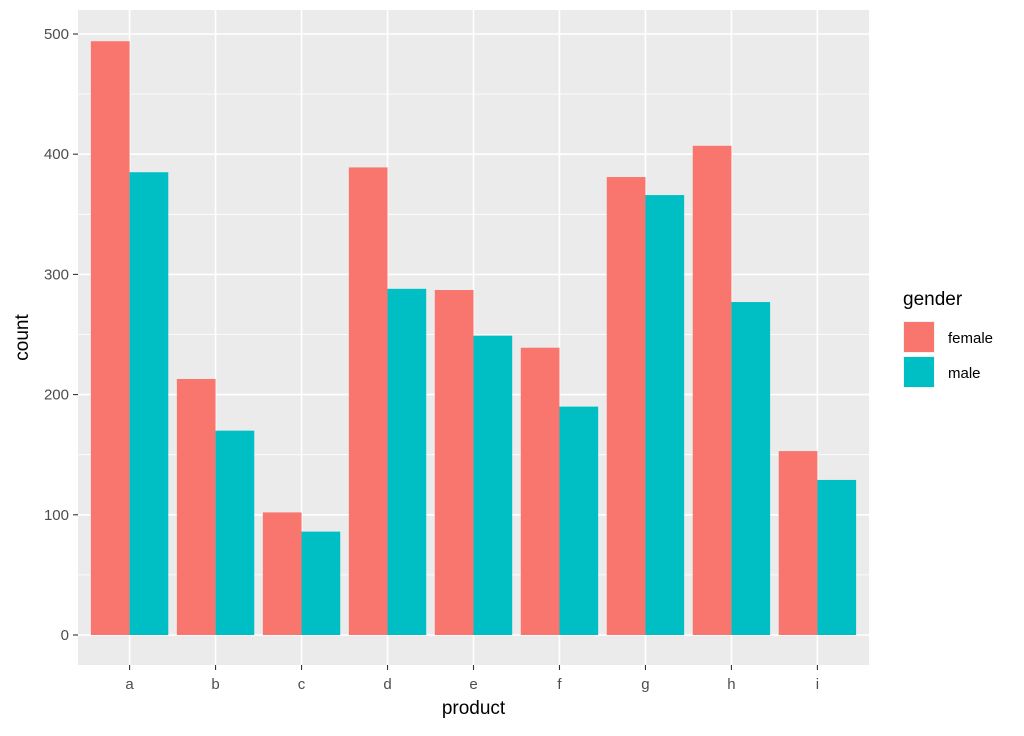  What do you see at coordinates (110, 338) in the screenshot?
I see `bar-female-a` at bounding box center [110, 338].